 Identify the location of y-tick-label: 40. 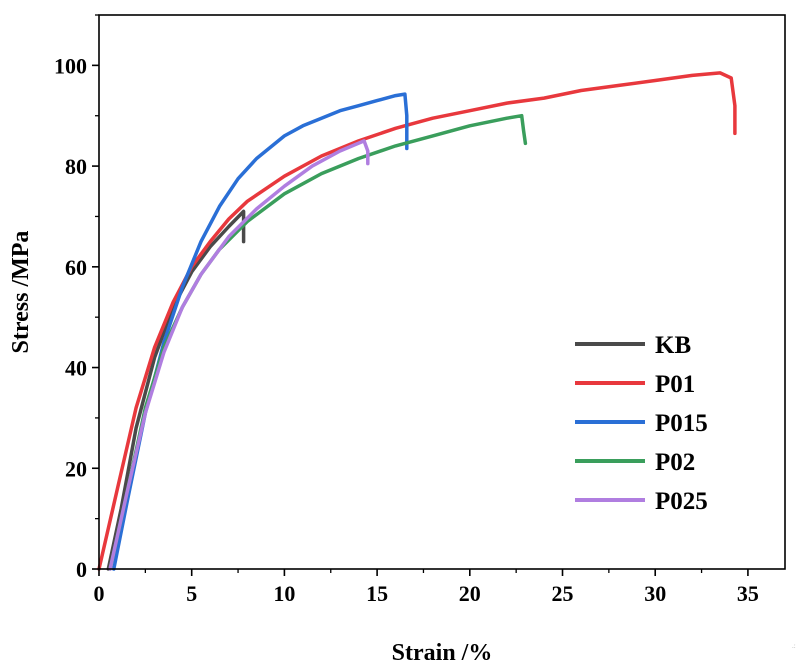
(76, 368).